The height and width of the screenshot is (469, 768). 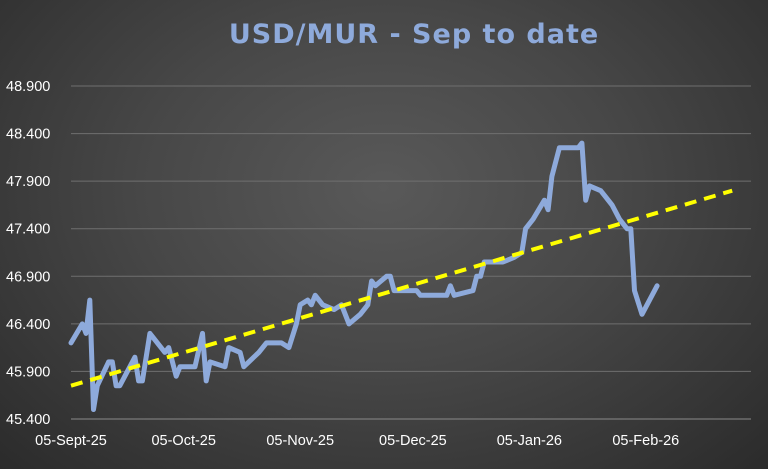 What do you see at coordinates (183, 441) in the screenshot?
I see `x-tick-label: 05-Oct-25` at bounding box center [183, 441].